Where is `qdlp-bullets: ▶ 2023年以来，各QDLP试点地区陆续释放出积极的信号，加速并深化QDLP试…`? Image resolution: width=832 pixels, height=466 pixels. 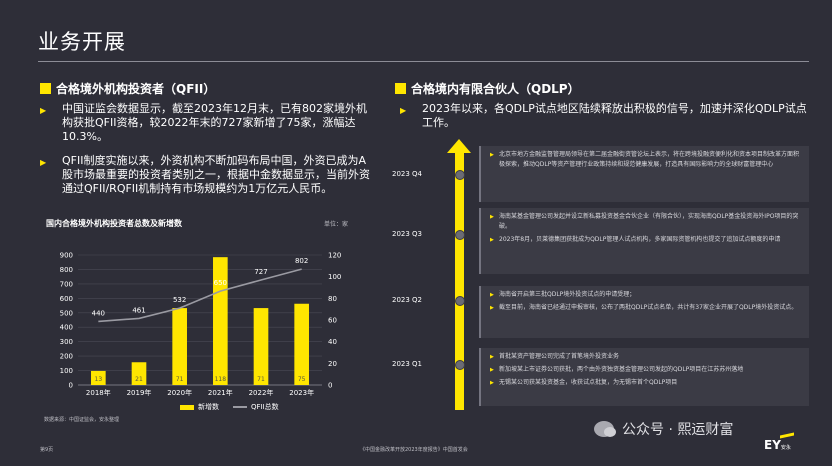
qdlp-bullets: ▶ 2023年以来，各QDLP试点地区陆续释放出积极的信号，加速并深化QDLP试… is located at coordinates (605, 121).